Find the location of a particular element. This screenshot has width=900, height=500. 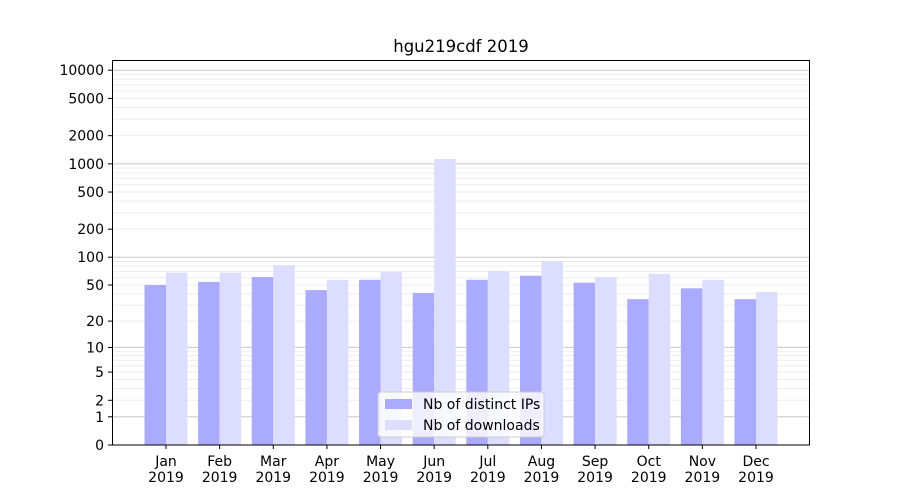

y-tick-label: 2000 is located at coordinates (86, 137).